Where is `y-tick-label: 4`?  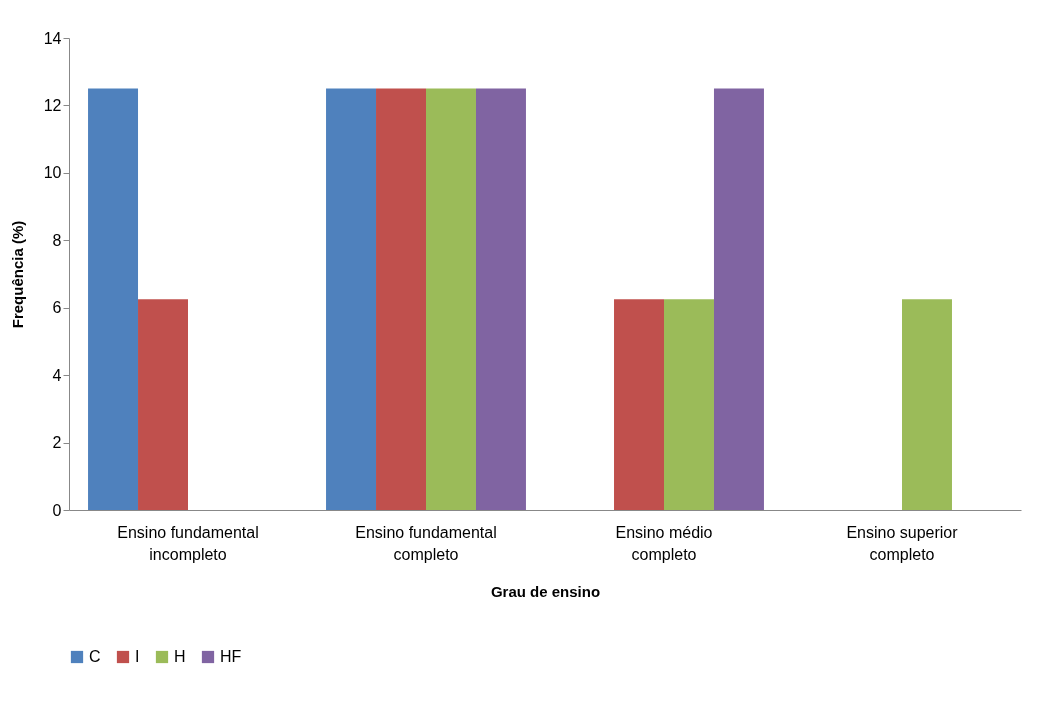
y-tick-label: 4 is located at coordinates (57, 375).